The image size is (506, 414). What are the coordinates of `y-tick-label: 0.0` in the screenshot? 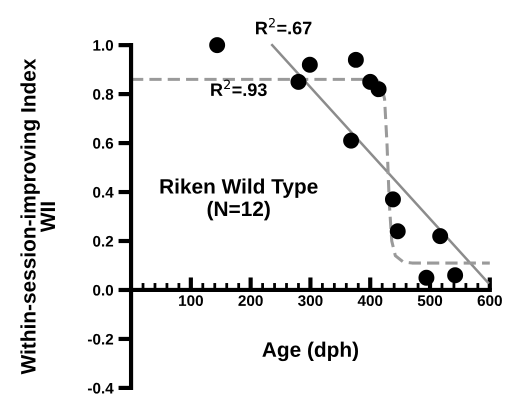 It's located at (103, 290).